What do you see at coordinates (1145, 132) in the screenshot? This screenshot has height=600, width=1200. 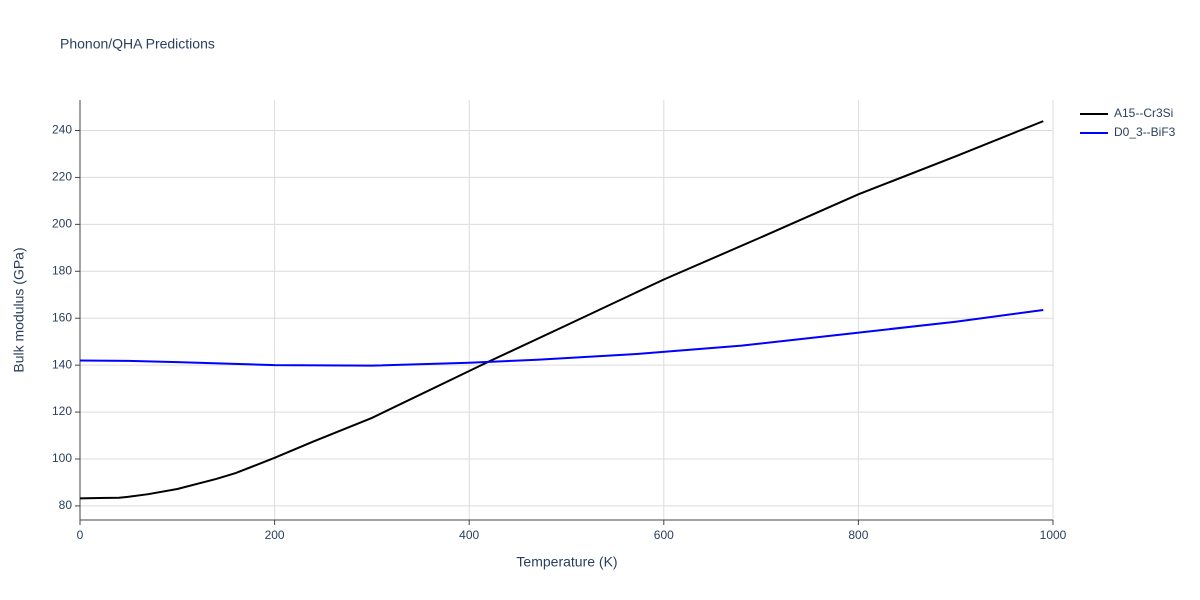 I see `legend-label: D0_3--BiF3` at bounding box center [1145, 132].